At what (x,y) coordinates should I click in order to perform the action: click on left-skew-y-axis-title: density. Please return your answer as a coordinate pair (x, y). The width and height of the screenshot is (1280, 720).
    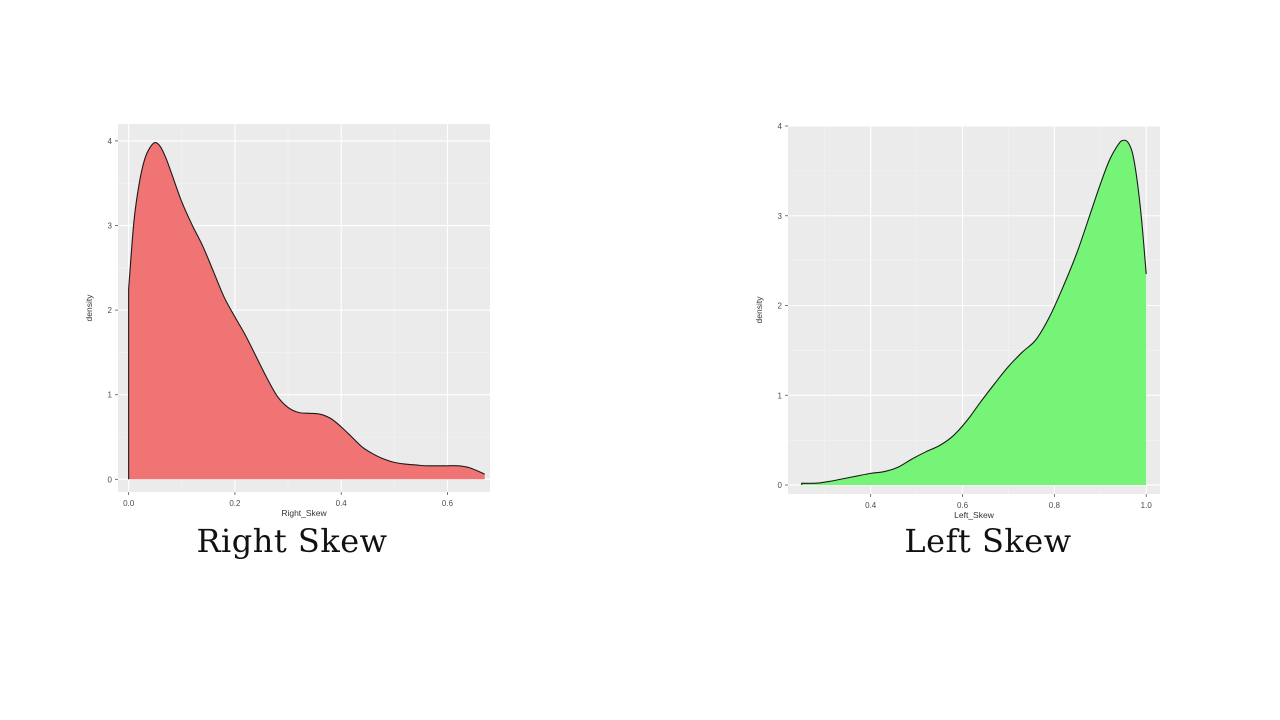
    Looking at the image, I should click on (759, 310).